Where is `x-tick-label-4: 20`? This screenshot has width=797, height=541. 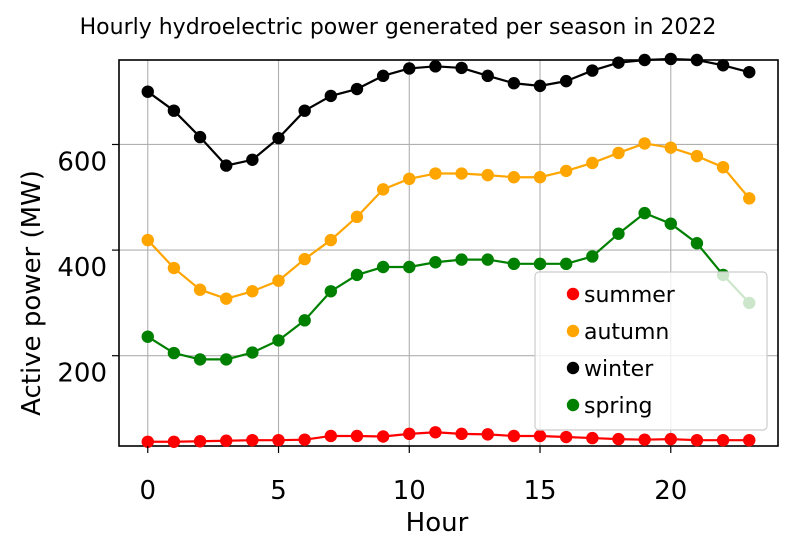
x-tick-label-4: 20 is located at coordinates (670, 491).